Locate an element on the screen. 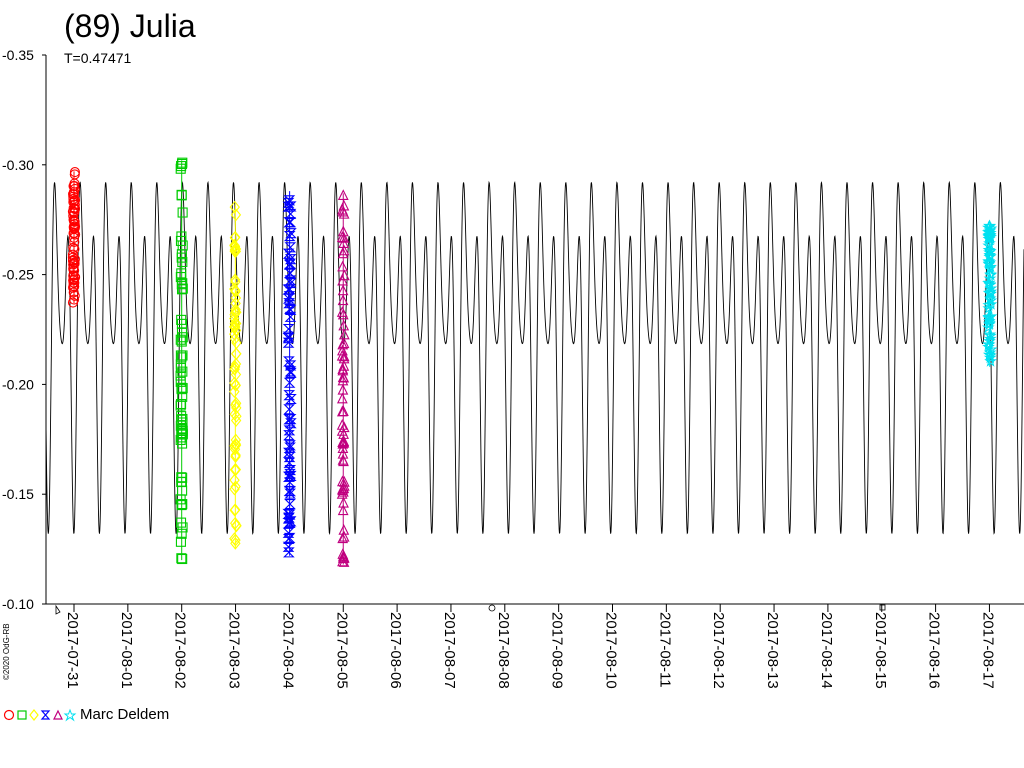  x-tick-label: 2017-08-04 is located at coordinates (287, 650).